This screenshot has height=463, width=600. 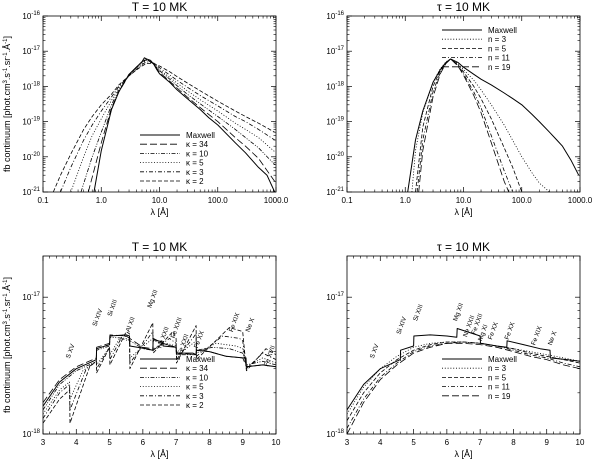 I want to click on x-tick-label: 5, so click(x=413, y=442).